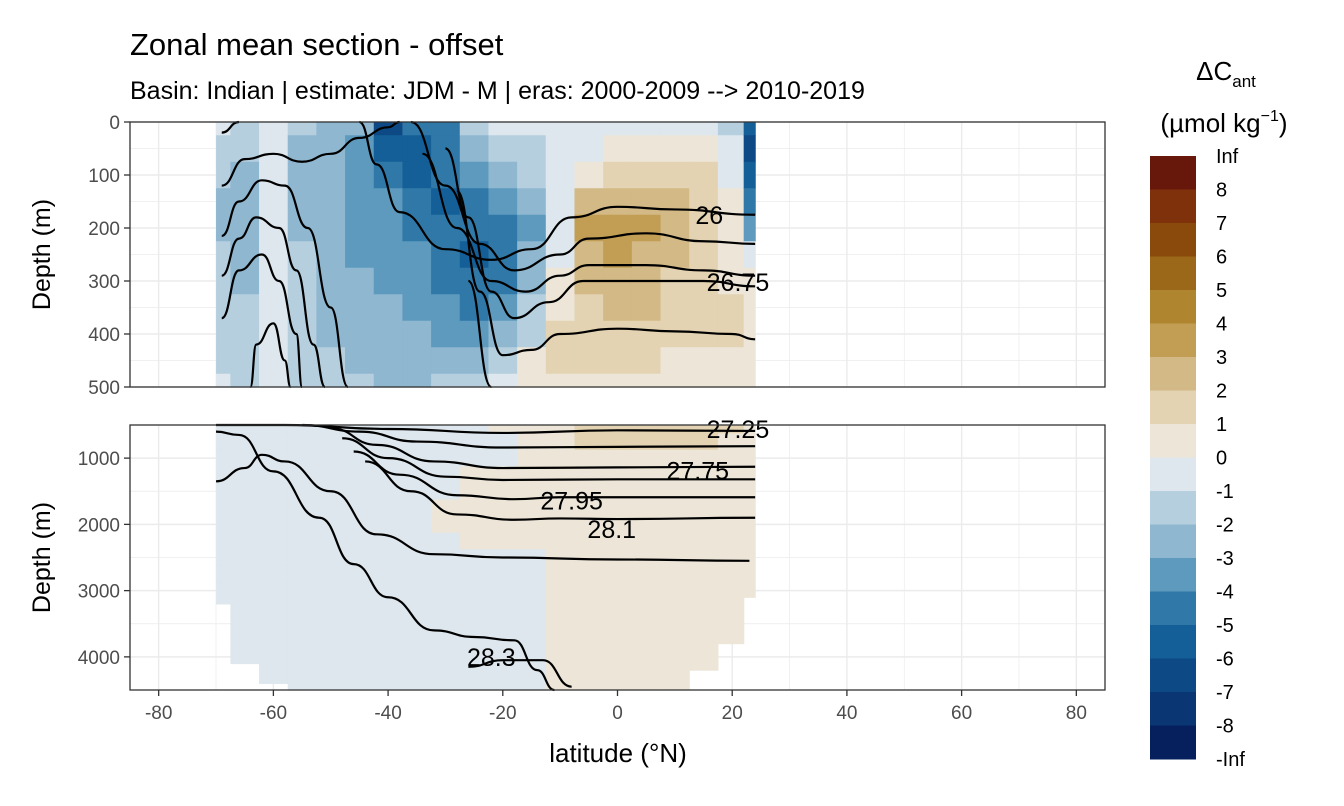 Image resolution: width=1344 pixels, height=806 pixels. What do you see at coordinates (270, 355) in the screenshot?
I see `isopycnal-line` at bounding box center [270, 355].